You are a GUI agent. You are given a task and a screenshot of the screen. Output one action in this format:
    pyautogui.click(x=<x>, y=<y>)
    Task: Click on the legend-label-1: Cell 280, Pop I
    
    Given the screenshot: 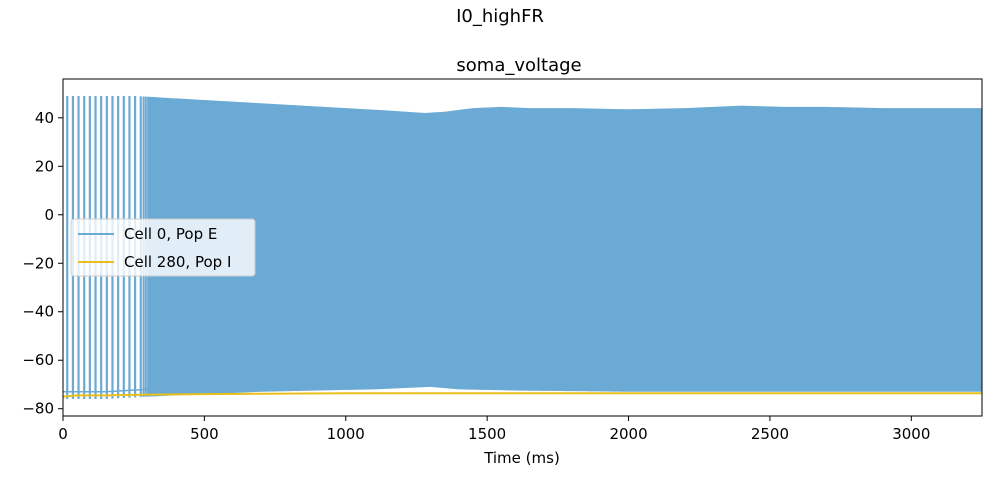 What is the action you would take?
    pyautogui.click(x=177, y=262)
    